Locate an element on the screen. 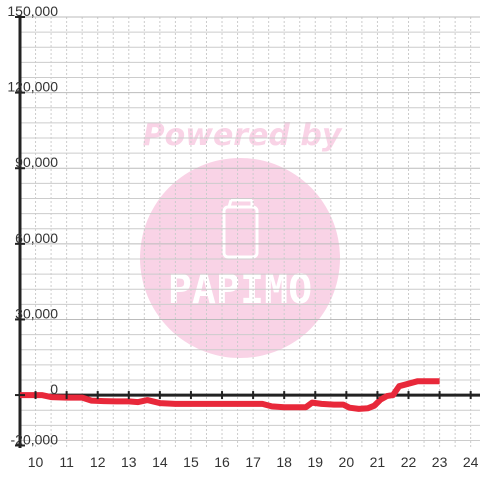 The image size is (480, 480). y-tick-label: 150,000 is located at coordinates (32, 11).